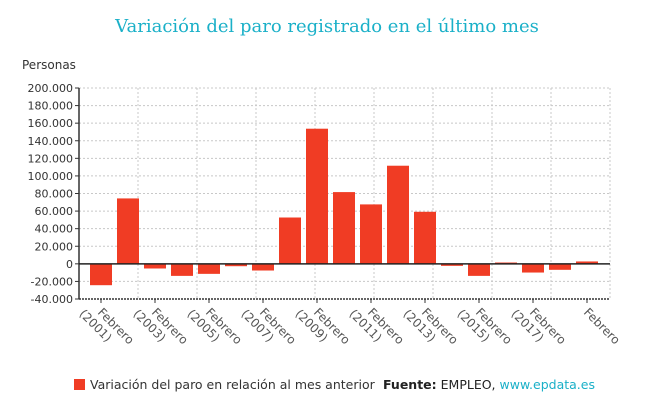 Image resolution: width=654 pixels, height=416 pixels. I want to click on y-tick-label: 160.000, so click(51, 123).